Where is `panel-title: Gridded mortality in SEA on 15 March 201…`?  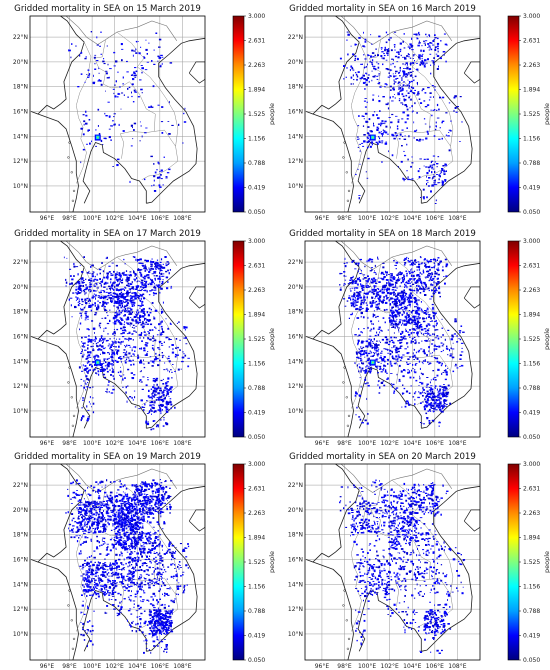
panel-title: Gridded mortality in SEA on 15 March 201… is located at coordinates (107, 9).